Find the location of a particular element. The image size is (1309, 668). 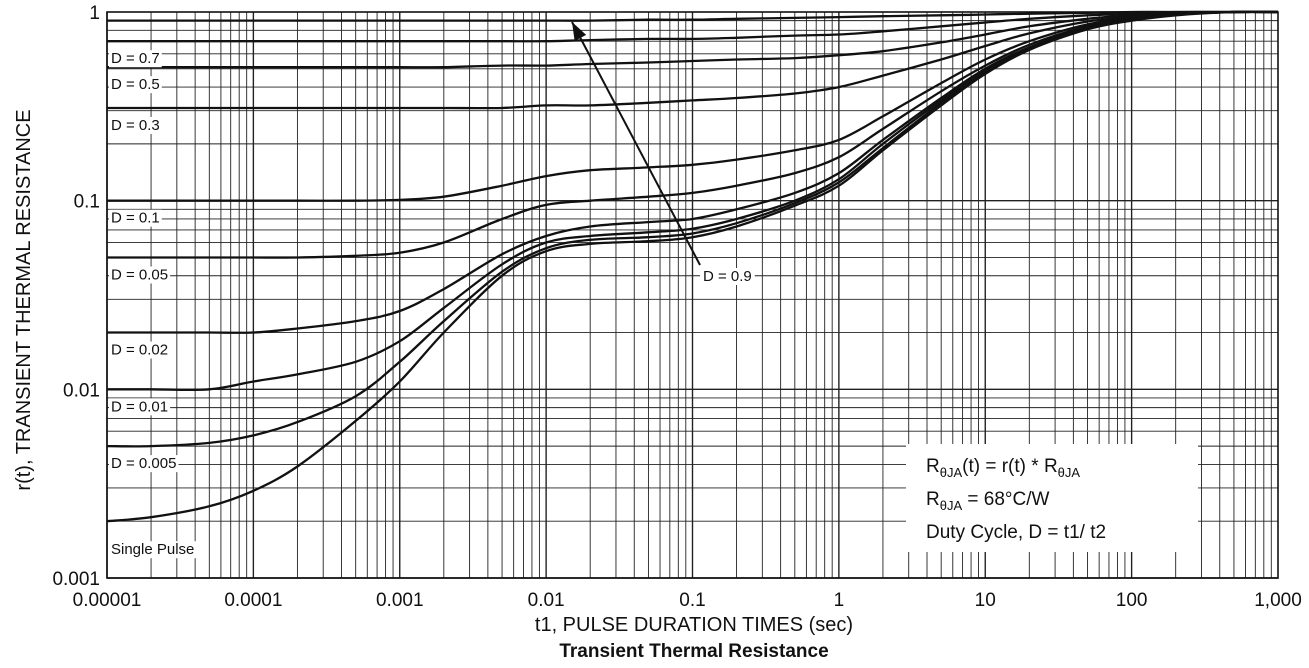

series-label: D = 0.005 is located at coordinates (143, 463).